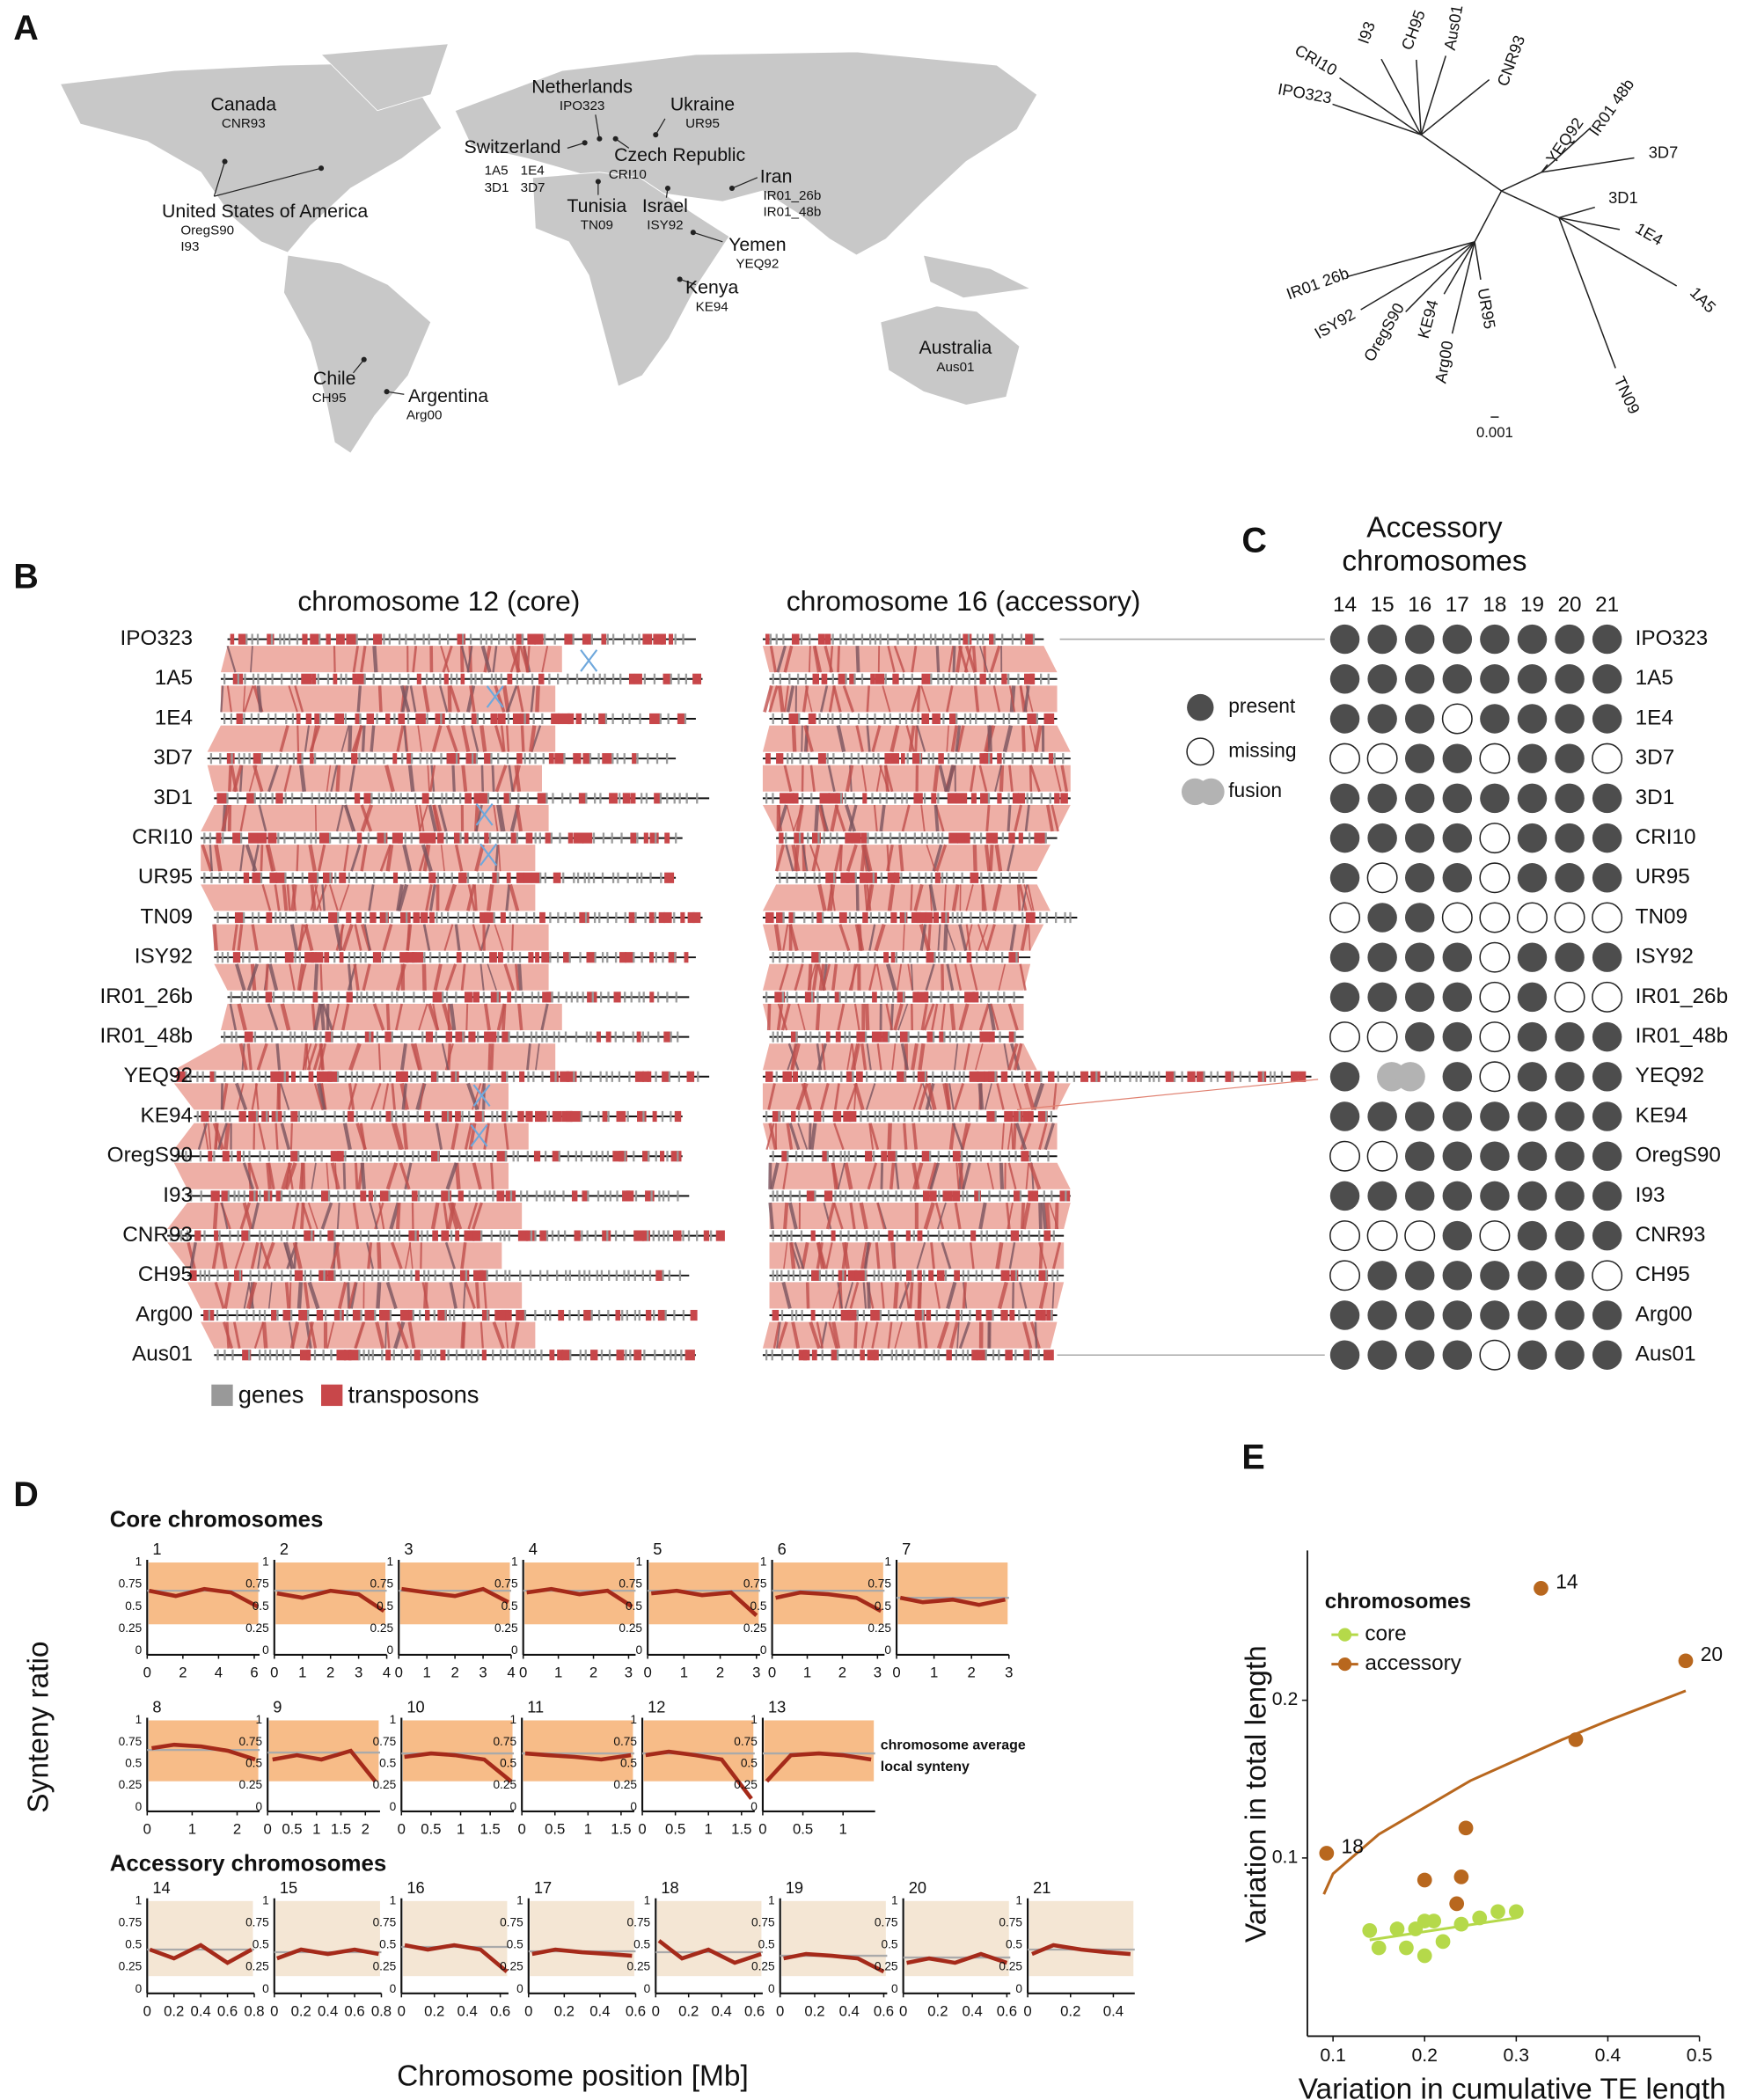  What do you see at coordinates (1424, 1880) in the screenshot?
I see `point` at bounding box center [1424, 1880].